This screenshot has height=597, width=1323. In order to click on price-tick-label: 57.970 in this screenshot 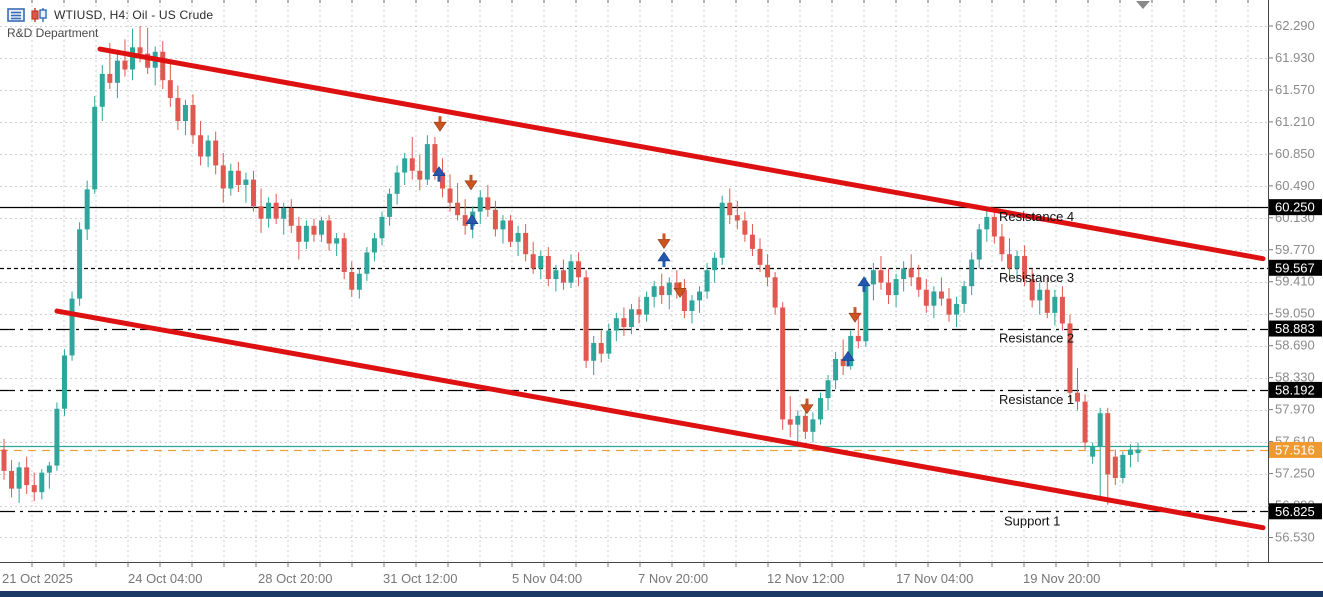, I will do `click(1295, 409)`.